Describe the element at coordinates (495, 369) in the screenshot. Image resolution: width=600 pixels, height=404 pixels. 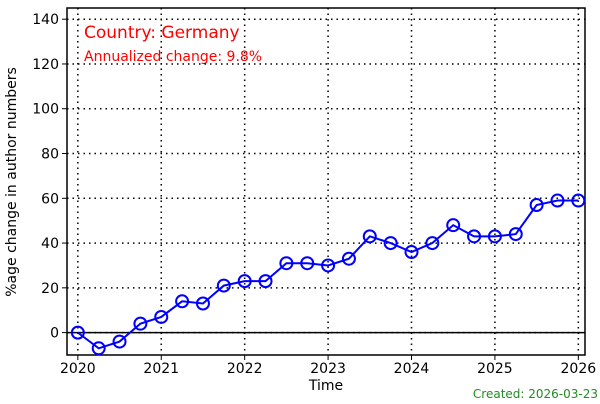
I see `x-tick-label: 2025` at that location.